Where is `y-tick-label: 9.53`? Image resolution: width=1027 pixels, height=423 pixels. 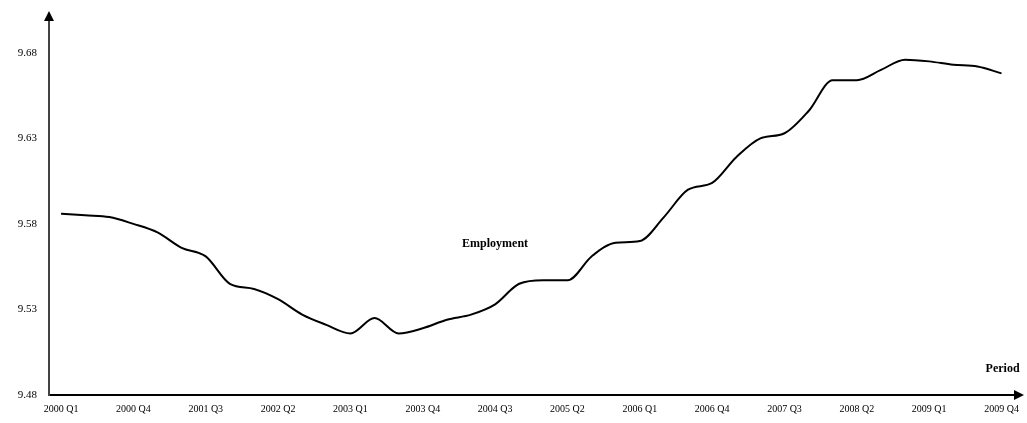
y-tick-label: 9.53 is located at coordinates (27, 308).